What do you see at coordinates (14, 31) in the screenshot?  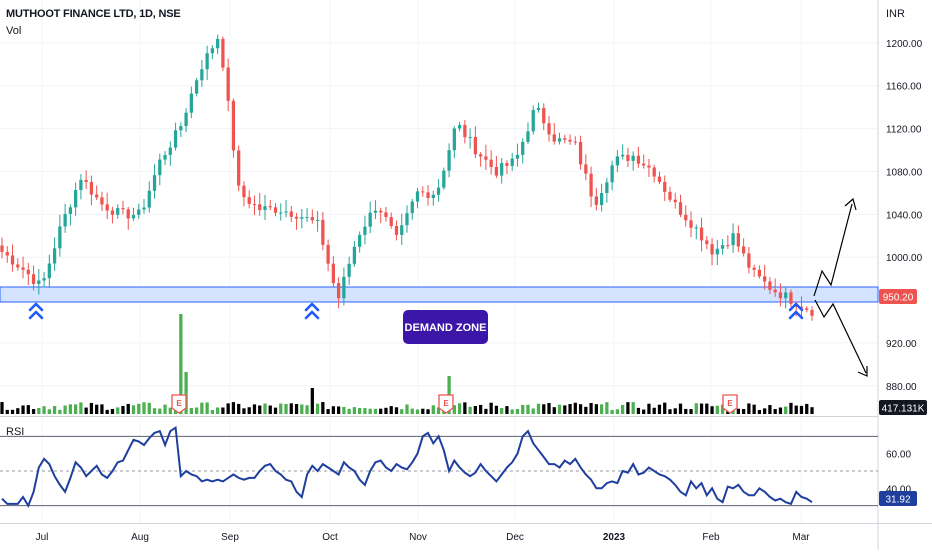 I see `volume-legend-label: Vol` at bounding box center [14, 31].